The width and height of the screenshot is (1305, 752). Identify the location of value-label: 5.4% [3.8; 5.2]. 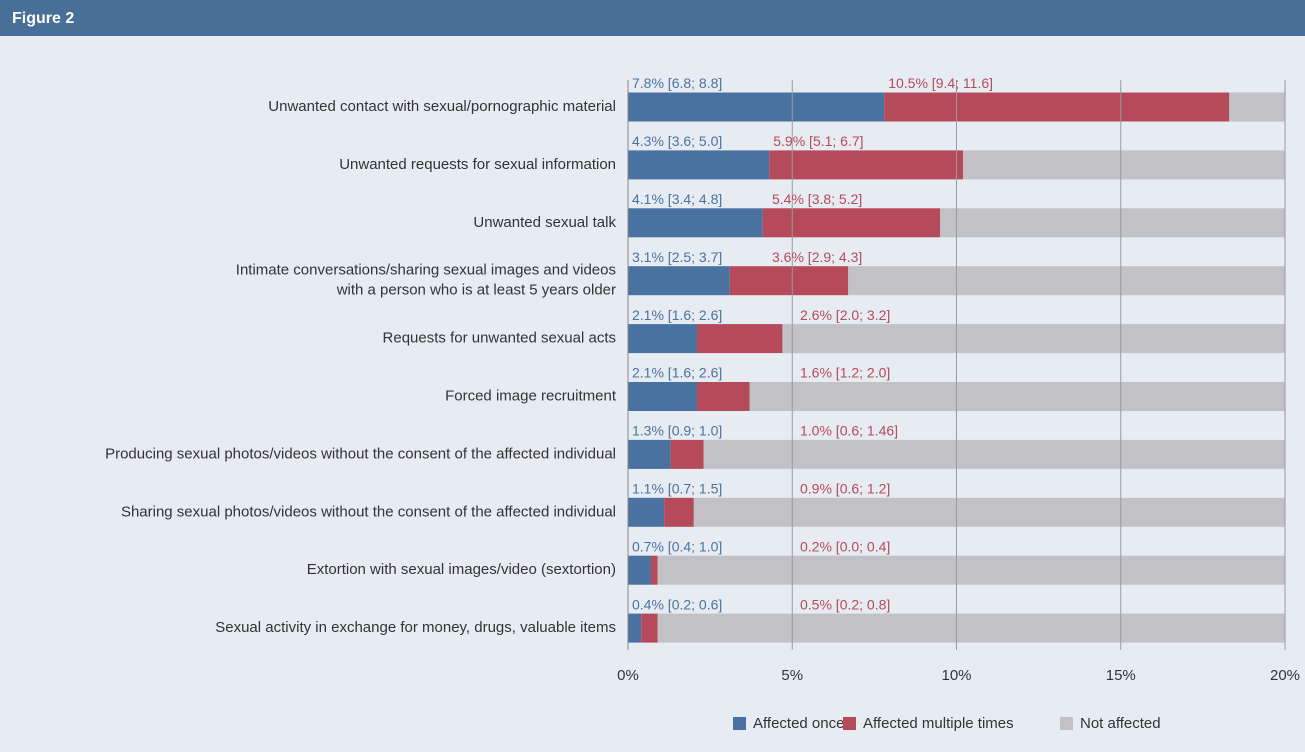
(817, 199).